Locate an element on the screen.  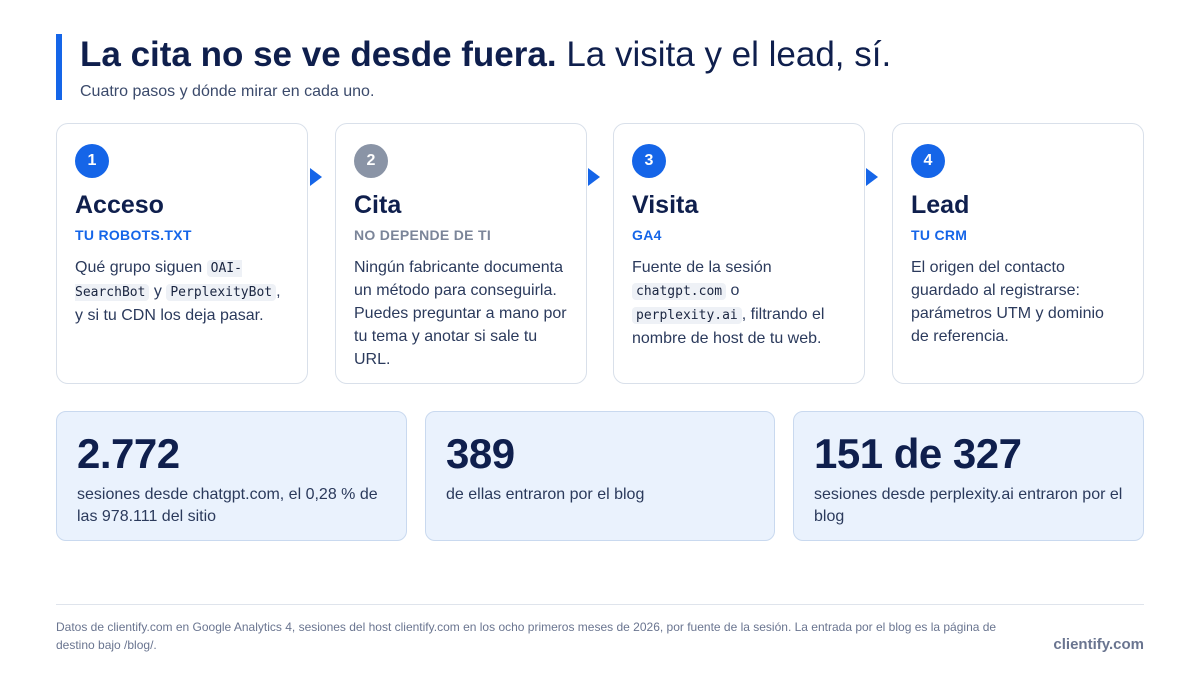
step-label: TU CRM is located at coordinates (939, 235).